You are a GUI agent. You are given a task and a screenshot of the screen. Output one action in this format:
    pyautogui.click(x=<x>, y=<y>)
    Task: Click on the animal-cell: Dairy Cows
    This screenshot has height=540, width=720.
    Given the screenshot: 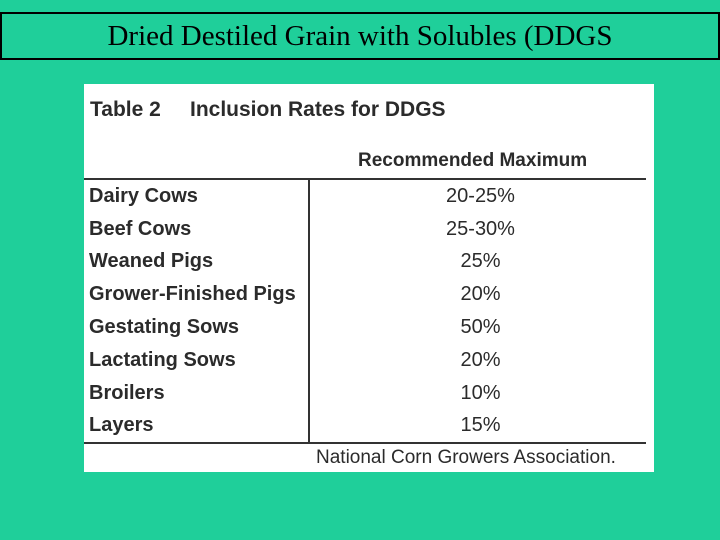 What is the action you would take?
    pyautogui.click(x=197, y=196)
    